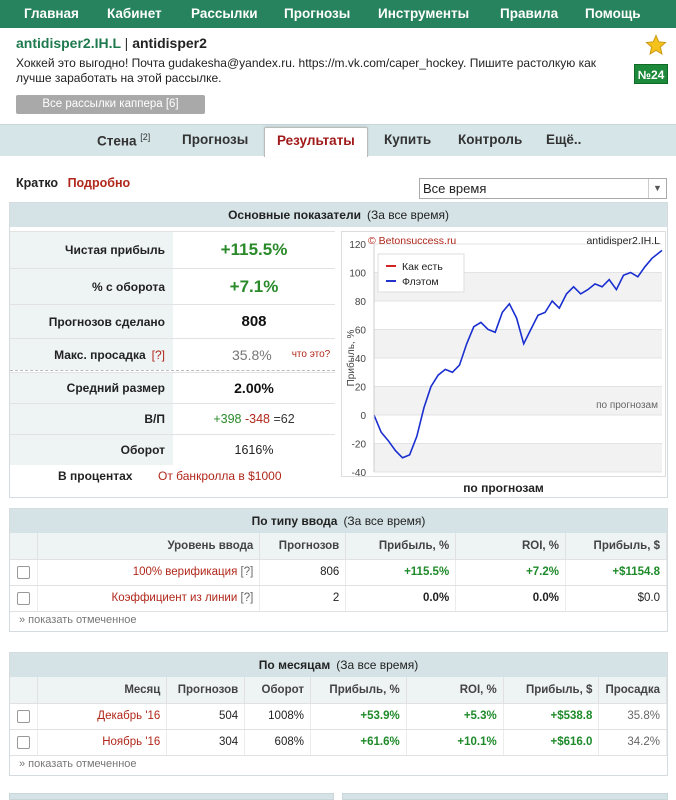 The image size is (676, 800). Describe the element at coordinates (421, 273) in the screenshot. I see `legend-box` at that location.